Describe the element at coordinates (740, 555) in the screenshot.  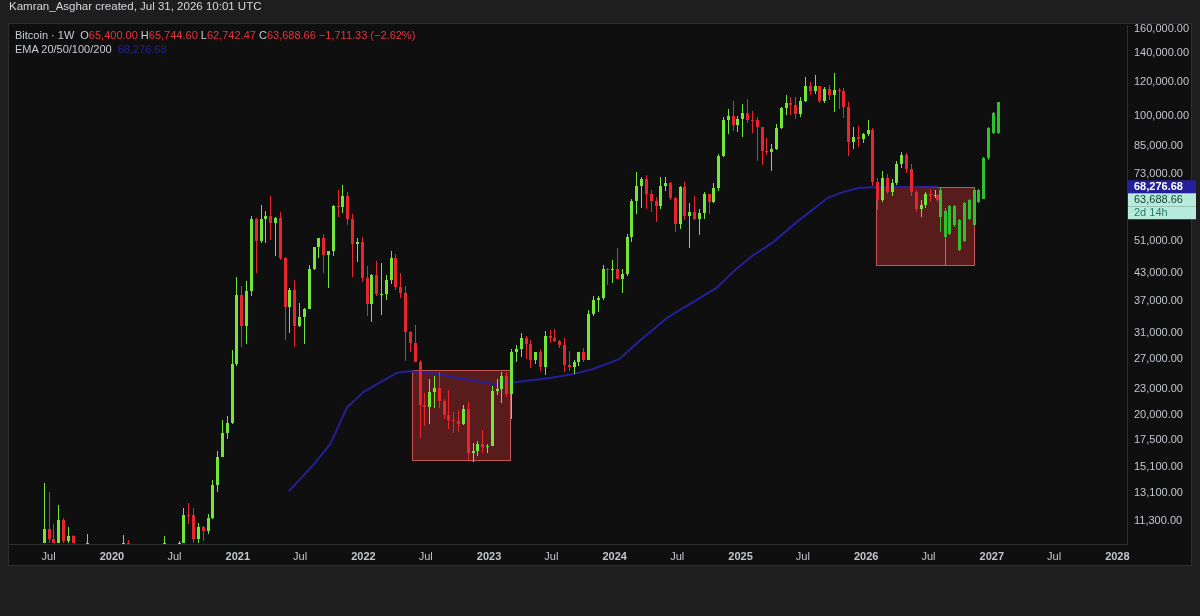
I see `x-tick-label: 2025` at that location.